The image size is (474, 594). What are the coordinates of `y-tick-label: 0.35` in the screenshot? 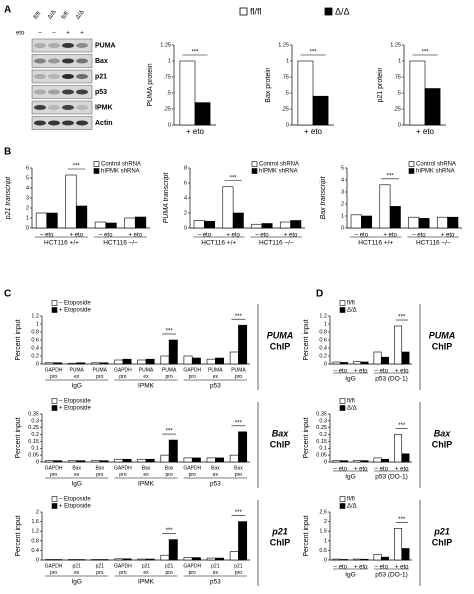 It's located at (321, 414).